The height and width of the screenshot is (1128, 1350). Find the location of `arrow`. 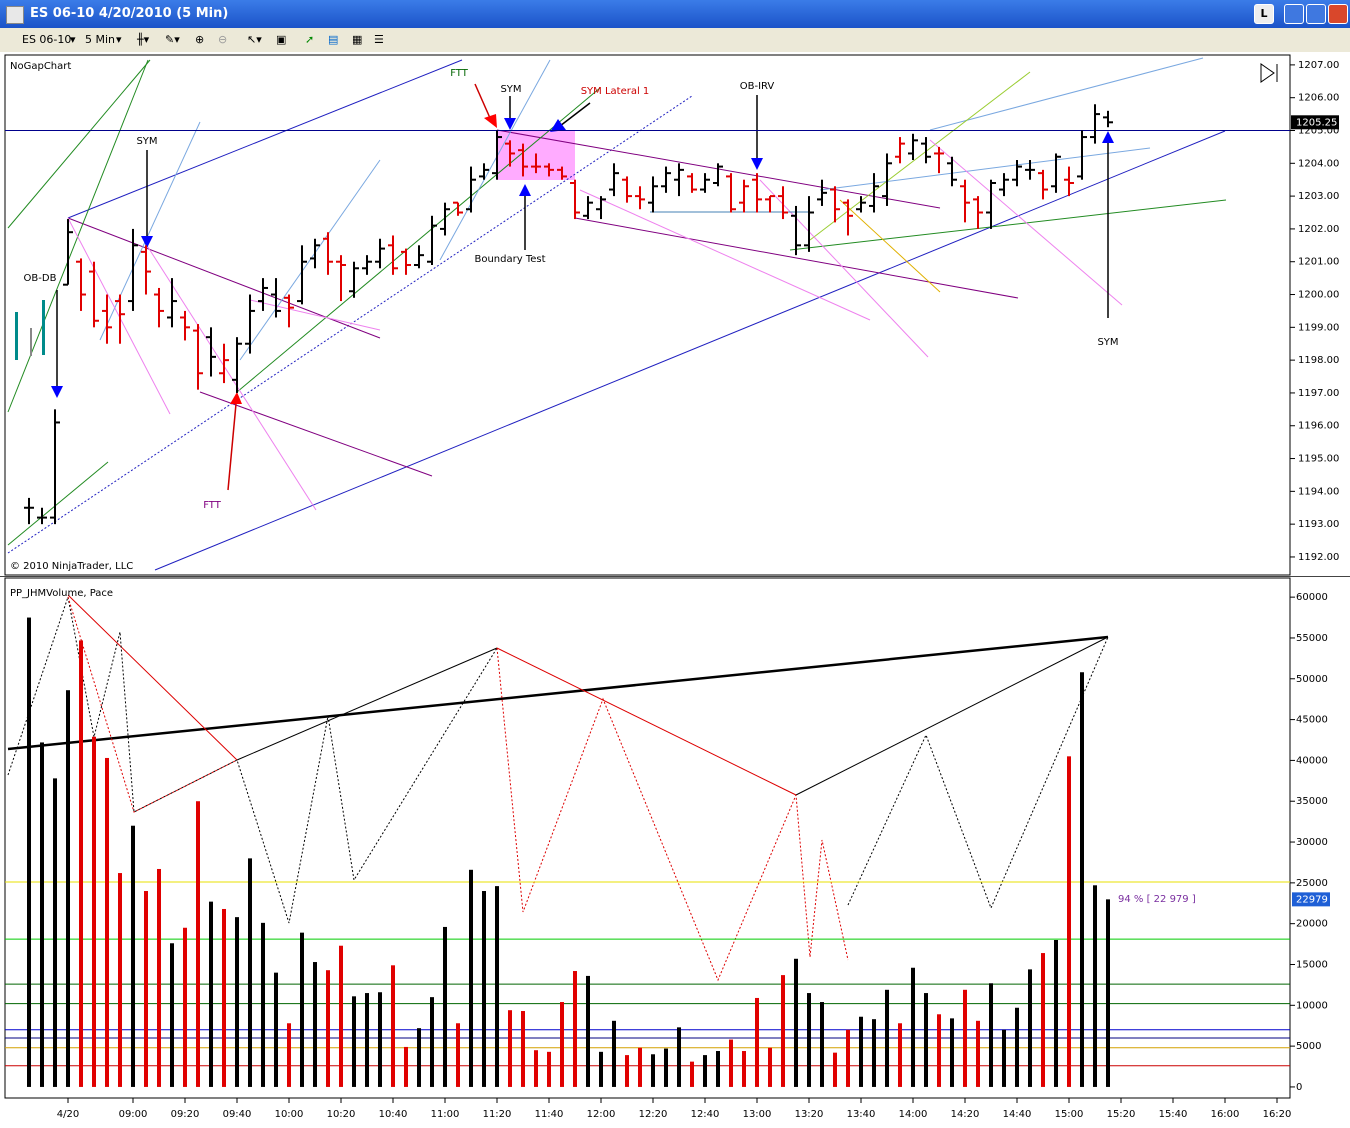

arrow is located at coordinates (232, 447).